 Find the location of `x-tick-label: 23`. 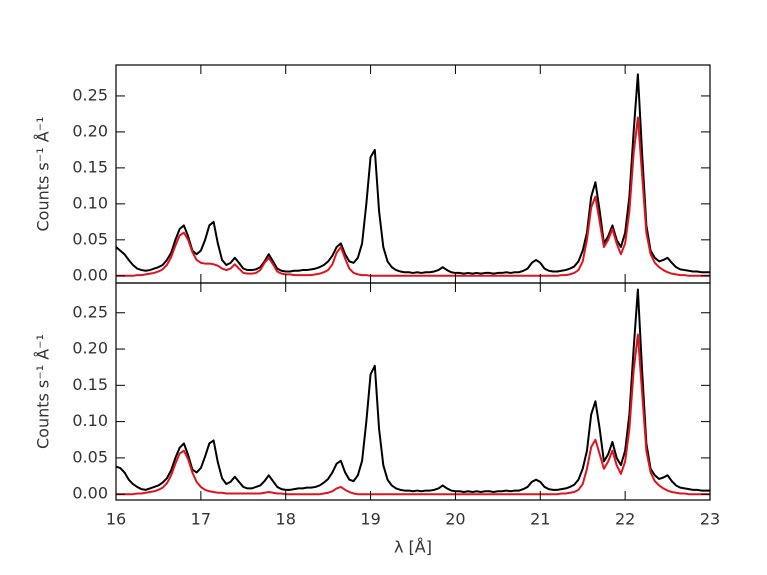

x-tick-label: 23 is located at coordinates (710, 519).